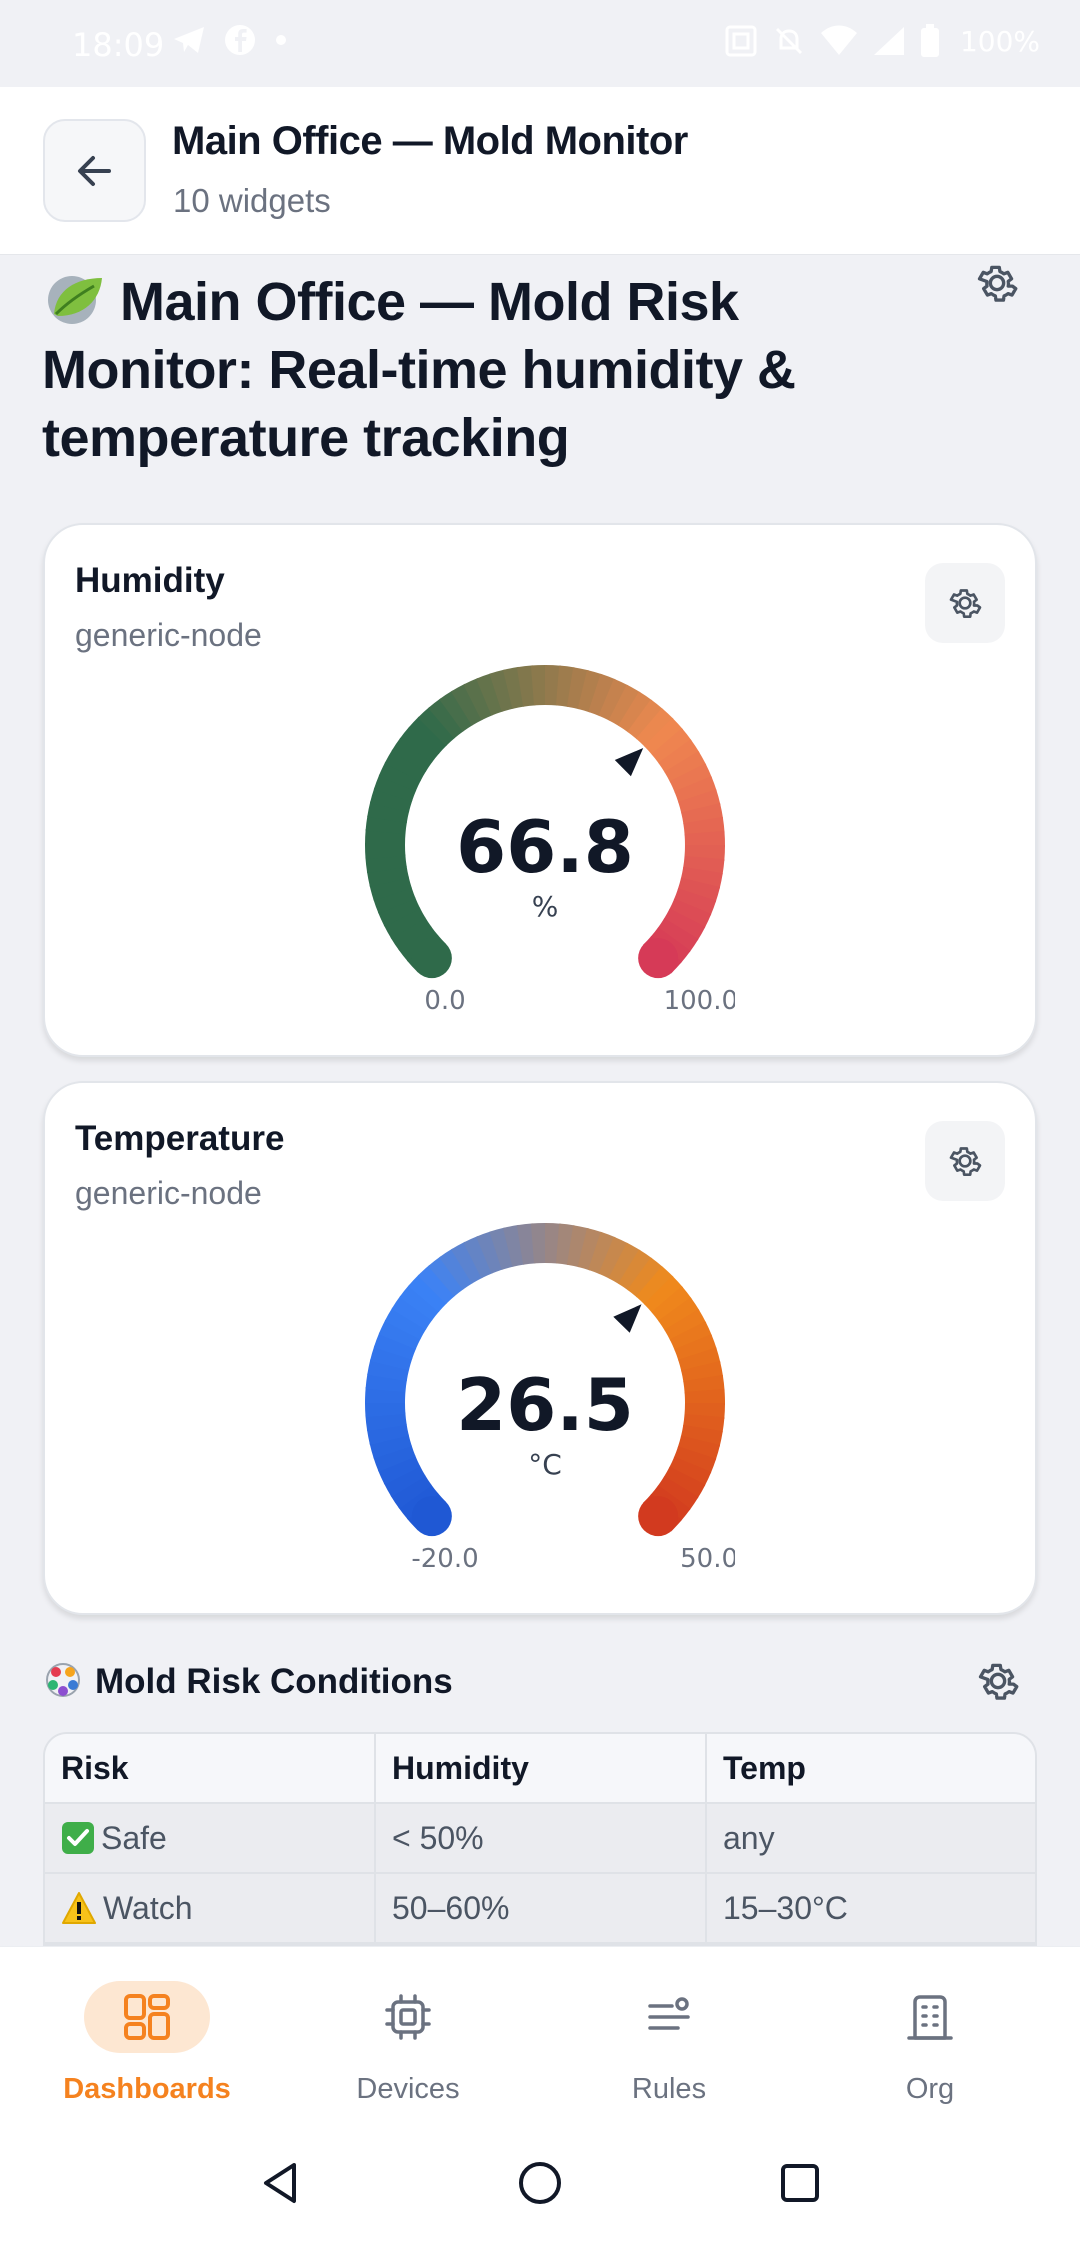  What do you see at coordinates (540, 1769) in the screenshot?
I see `table-header-row: Risk Humidity Temp` at bounding box center [540, 1769].